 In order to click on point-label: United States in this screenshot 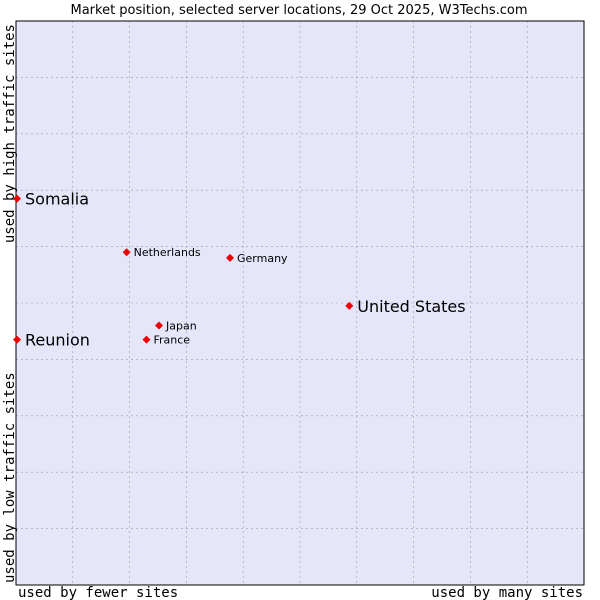, I will do `click(411, 306)`.